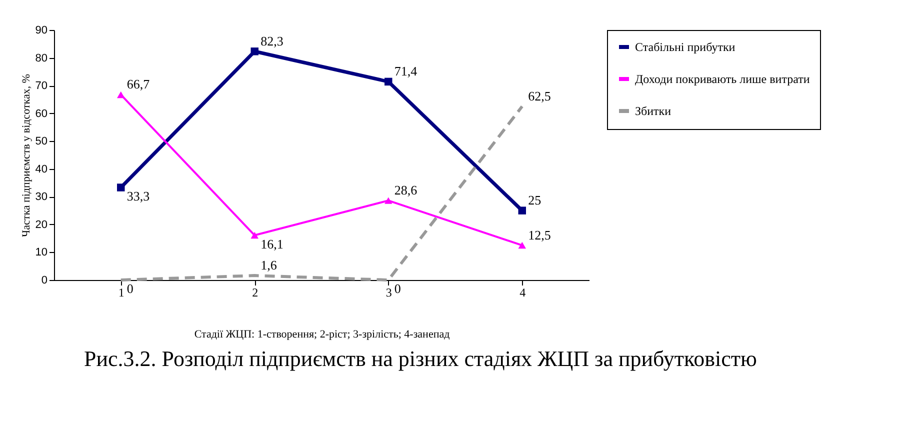  What do you see at coordinates (41, 30) in the screenshot?
I see `y-tick-label: 90` at bounding box center [41, 30].